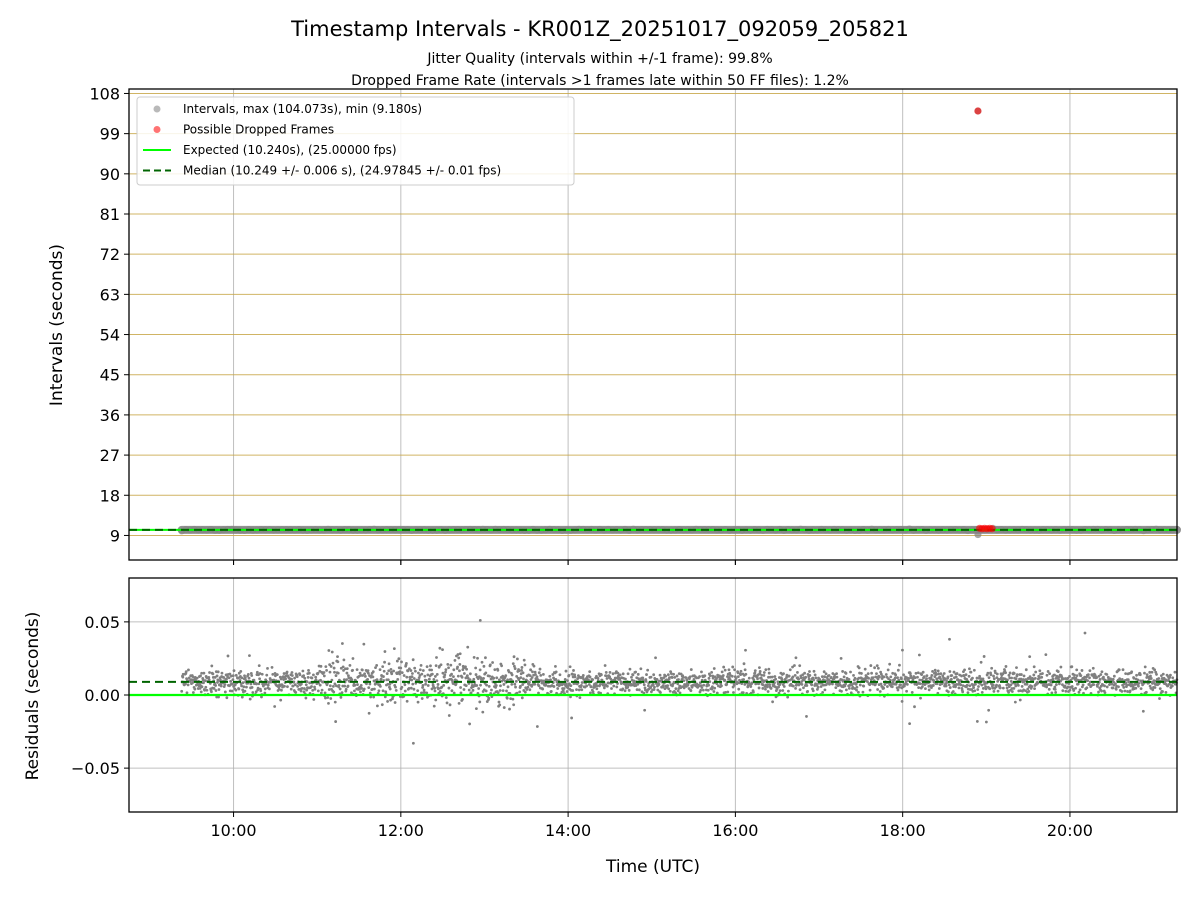  Describe the element at coordinates (110, 335) in the screenshot. I see `intervals-y-tick-label: 54` at that location.